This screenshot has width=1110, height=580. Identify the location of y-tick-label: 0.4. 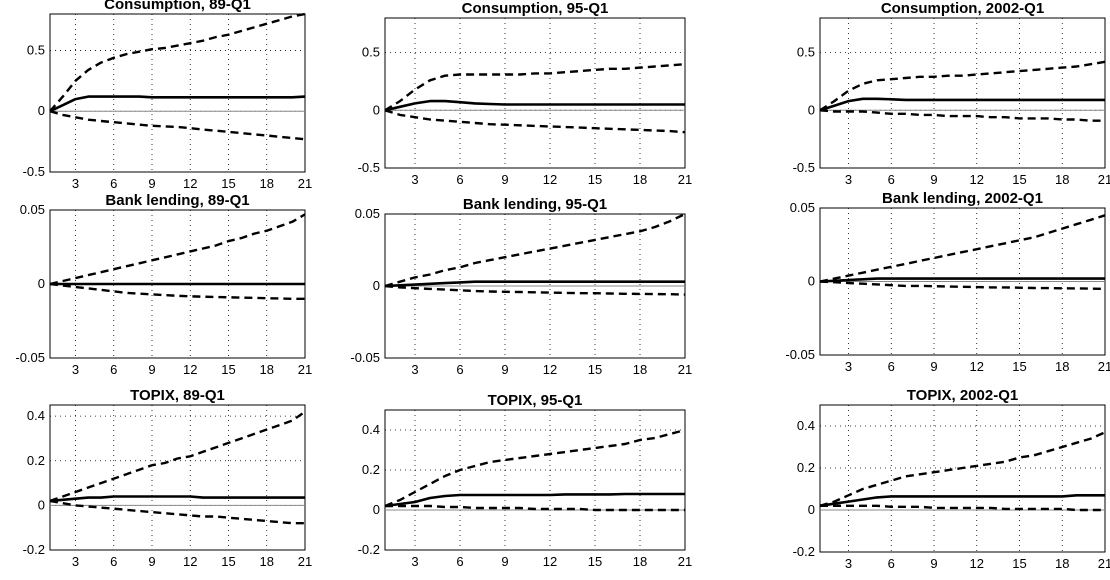
(806, 425).